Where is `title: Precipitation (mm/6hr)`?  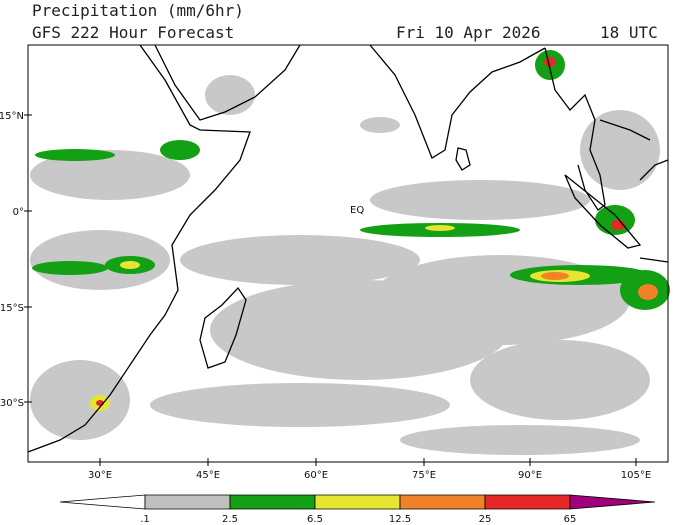 title: Precipitation (mm/6hr) is located at coordinates (138, 10).